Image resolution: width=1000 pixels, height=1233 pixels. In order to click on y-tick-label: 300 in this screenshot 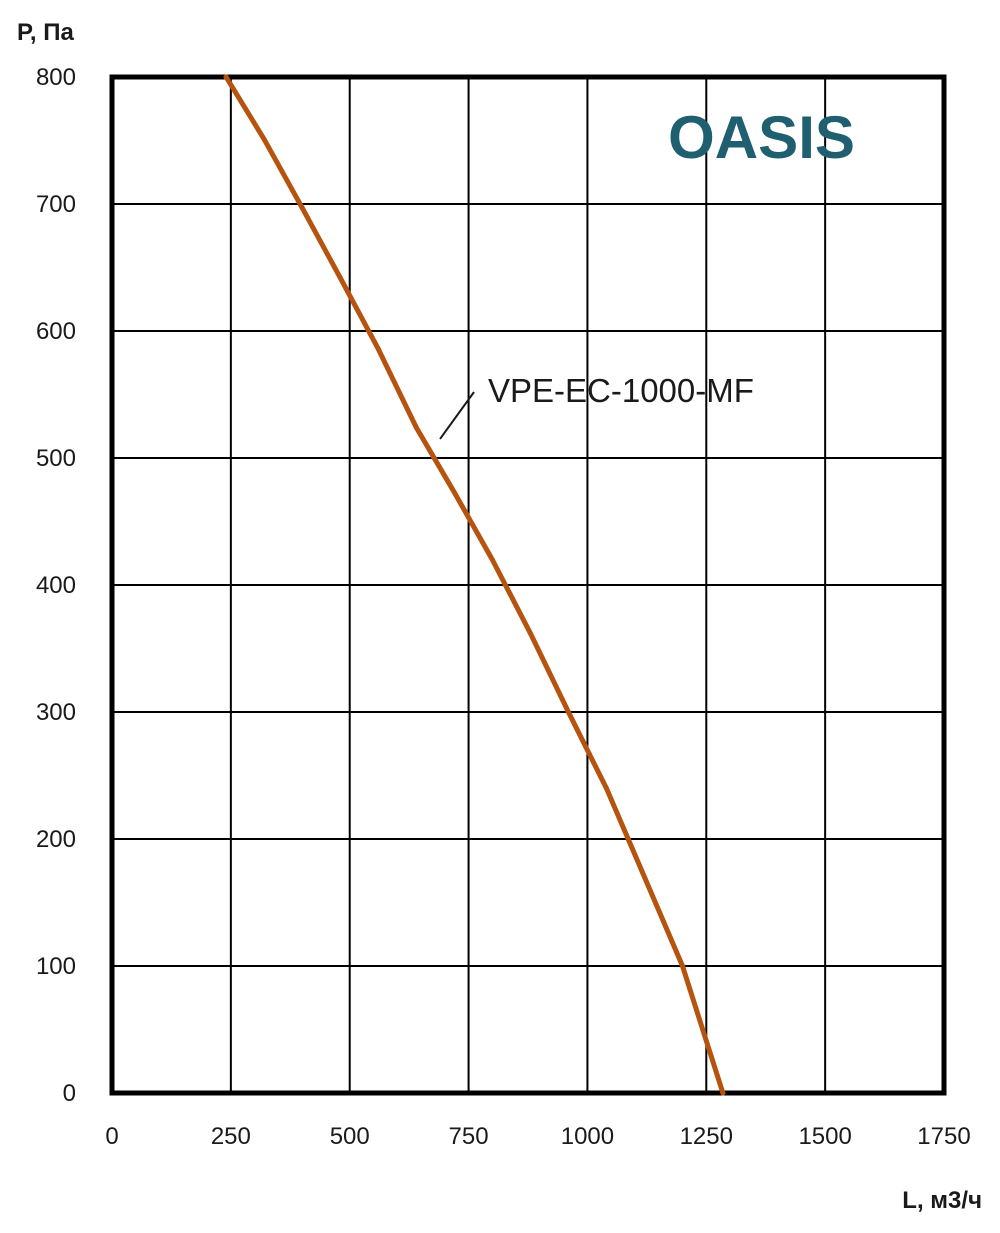, I will do `click(56, 712)`.